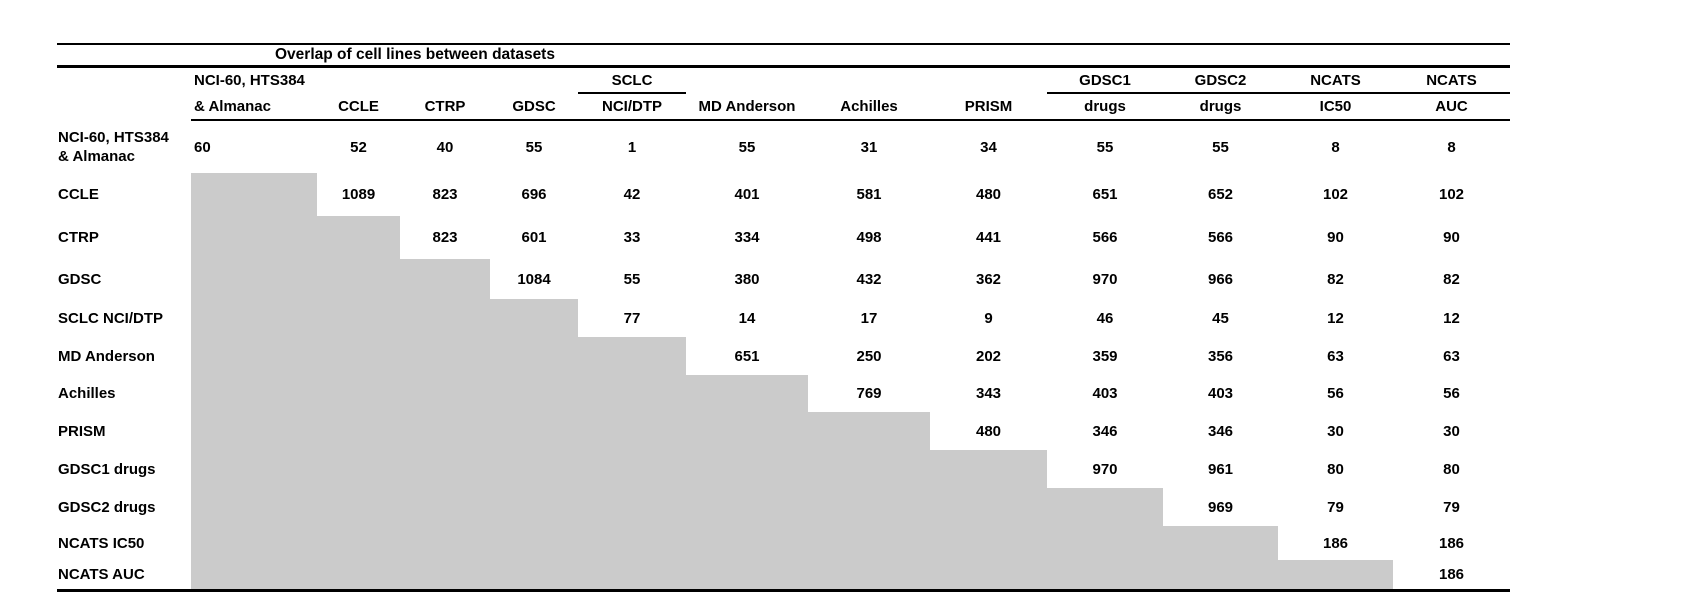 This screenshot has height=615, width=1686. I want to click on table-row: NCATS IC50 186 186, so click(783, 543).